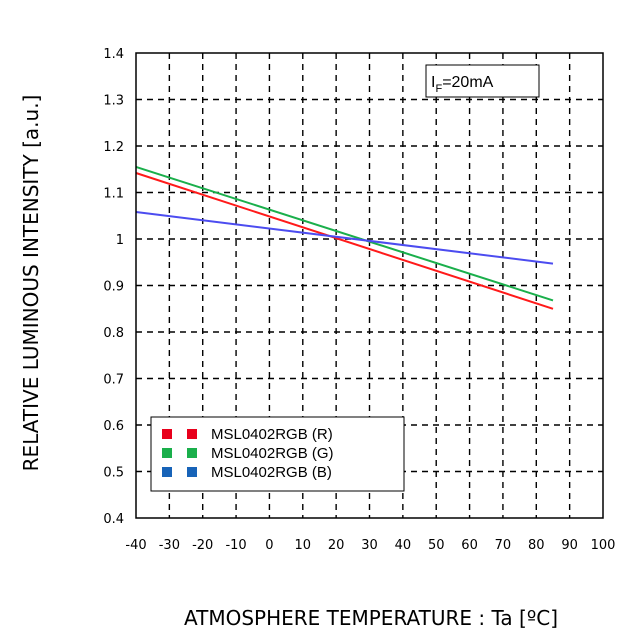  I want to click on y-tick-label: 0.6, so click(113, 426).